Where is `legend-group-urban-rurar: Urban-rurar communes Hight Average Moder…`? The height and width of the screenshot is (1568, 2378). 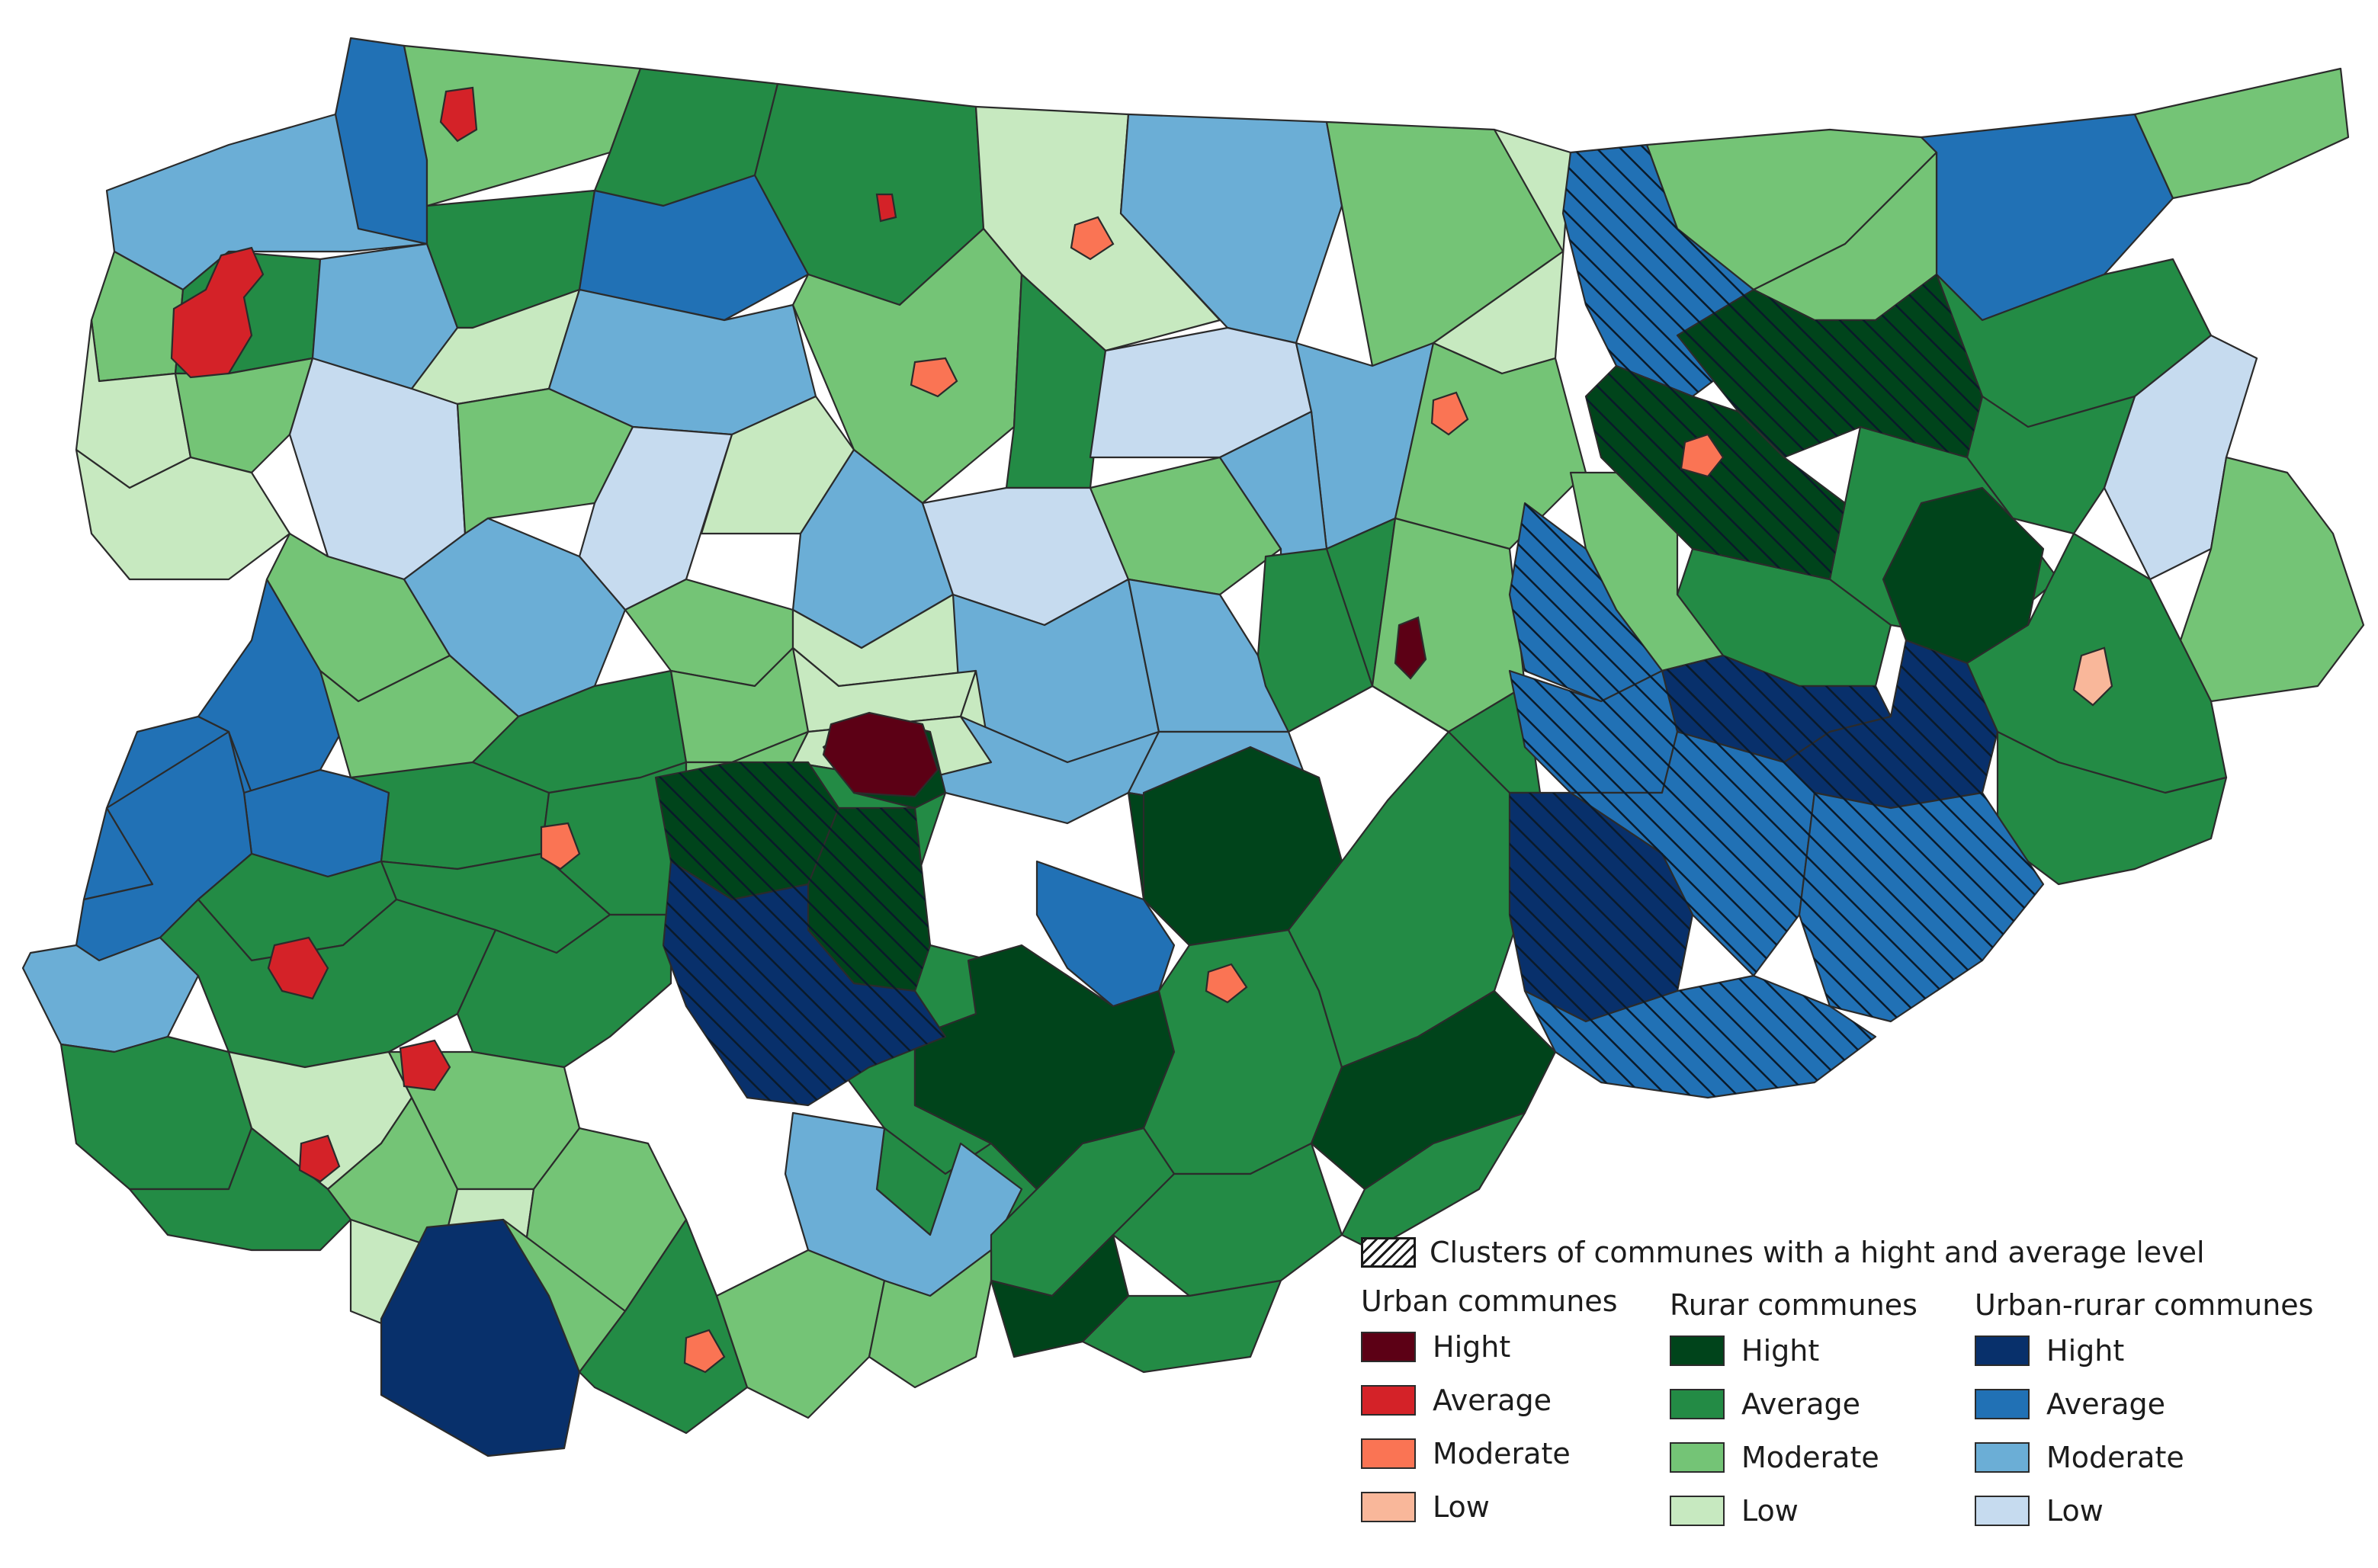
legend-group-urban-rurar: Urban-rurar communes Hight Average Moder… is located at coordinates (2144, 1412).